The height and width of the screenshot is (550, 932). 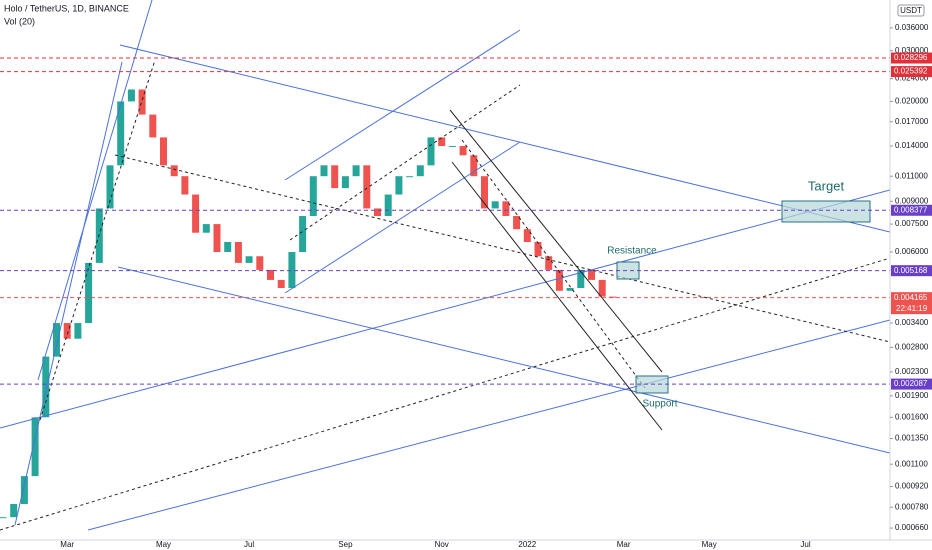 I want to click on price-label: 0.008377, so click(x=911, y=209).